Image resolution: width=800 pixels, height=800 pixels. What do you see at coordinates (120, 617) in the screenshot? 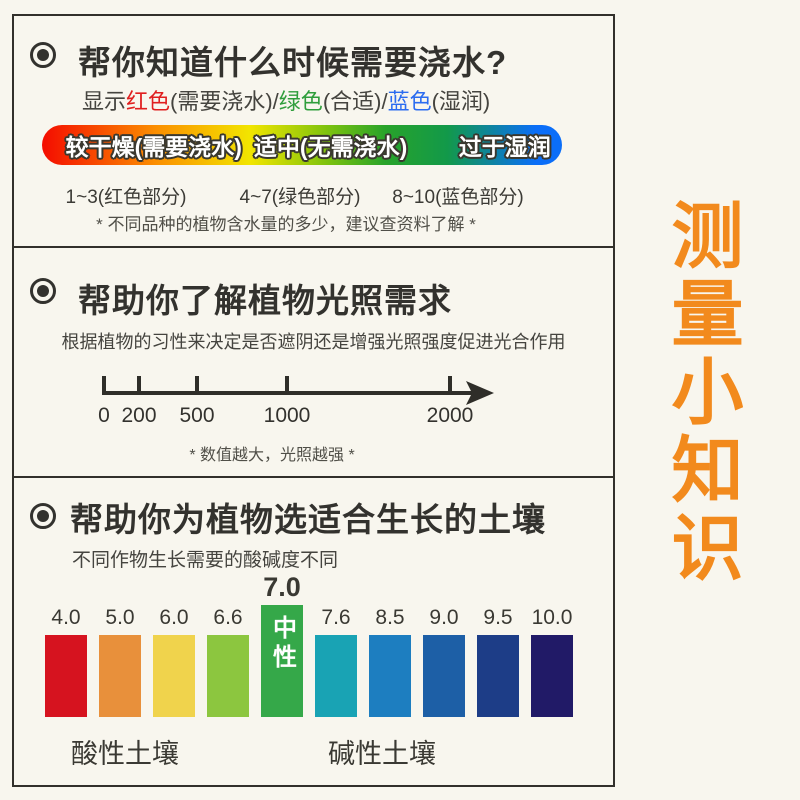
I see `ph-value-label: 5.0` at bounding box center [120, 617].